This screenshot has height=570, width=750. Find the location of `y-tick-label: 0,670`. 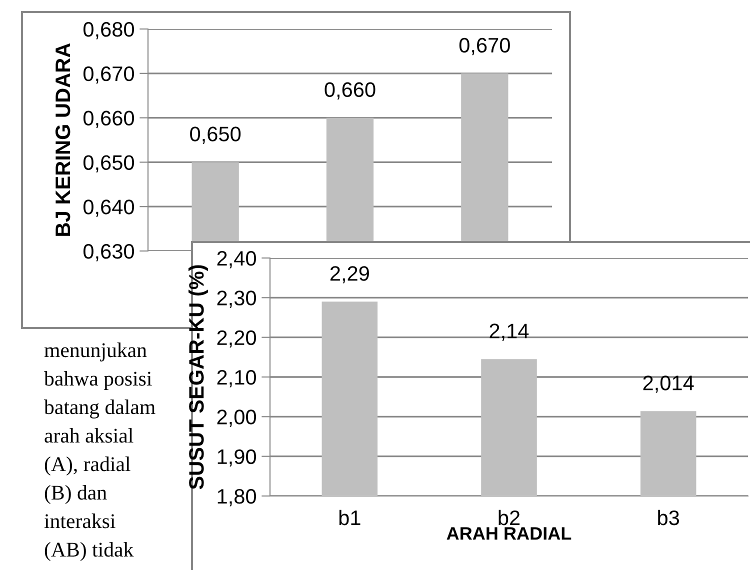

y-tick-label: 0,670 is located at coordinates (108, 75).